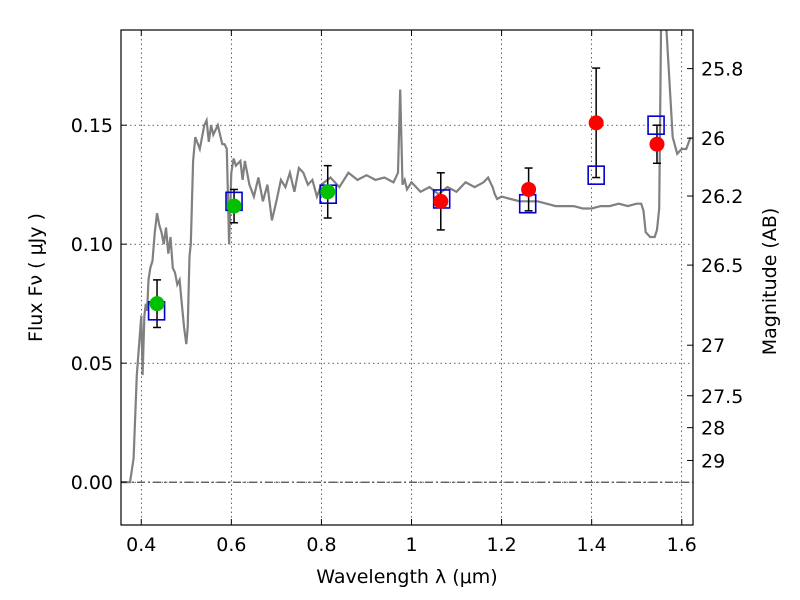 This screenshot has height=600, width=800. Describe the element at coordinates (722, 397) in the screenshot. I see `y2-tick-label: 27.5` at that location.